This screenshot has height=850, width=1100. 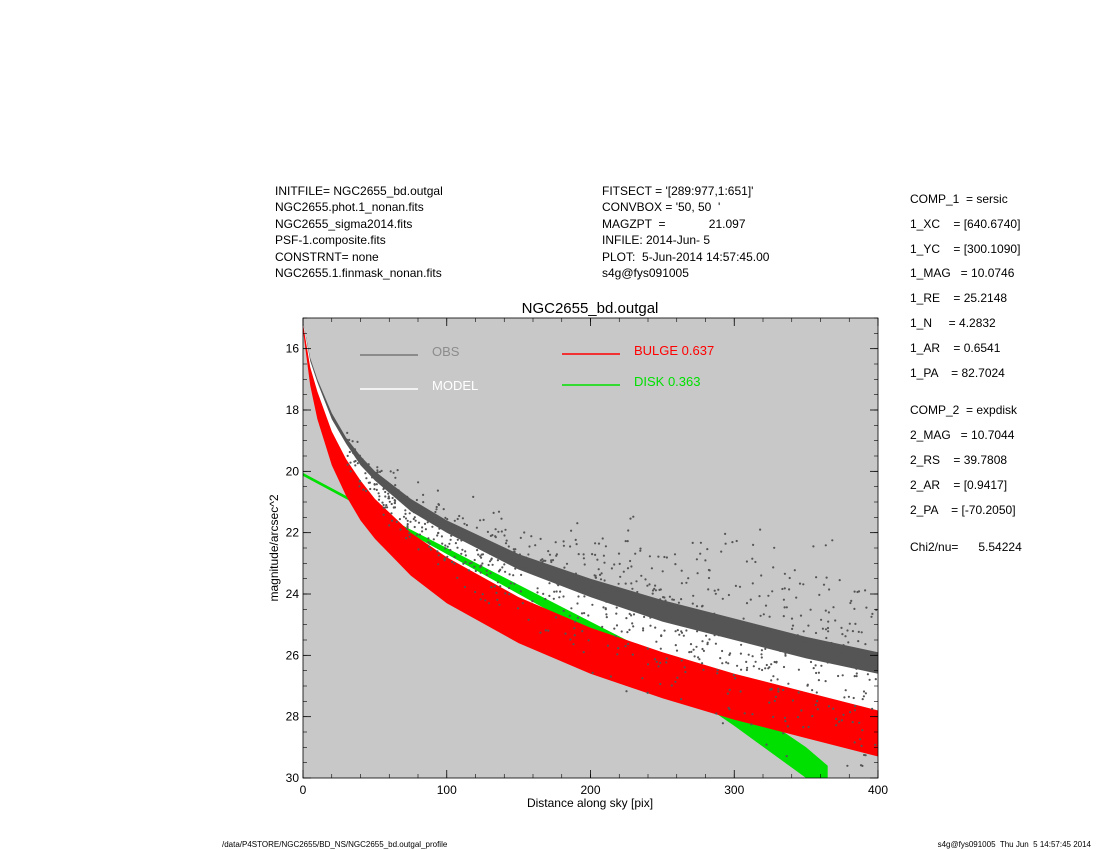 I want to click on header-mid-line: MAGZPT = 21.097, so click(x=674, y=223).